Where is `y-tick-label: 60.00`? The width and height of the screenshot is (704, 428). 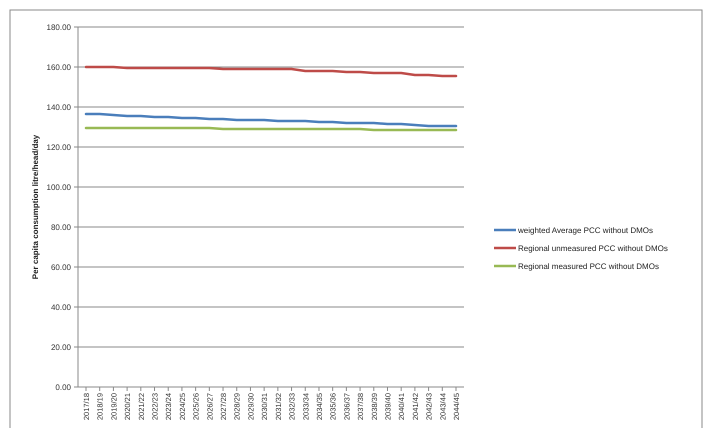
y-tick-label: 60.00 is located at coordinates (61, 267).